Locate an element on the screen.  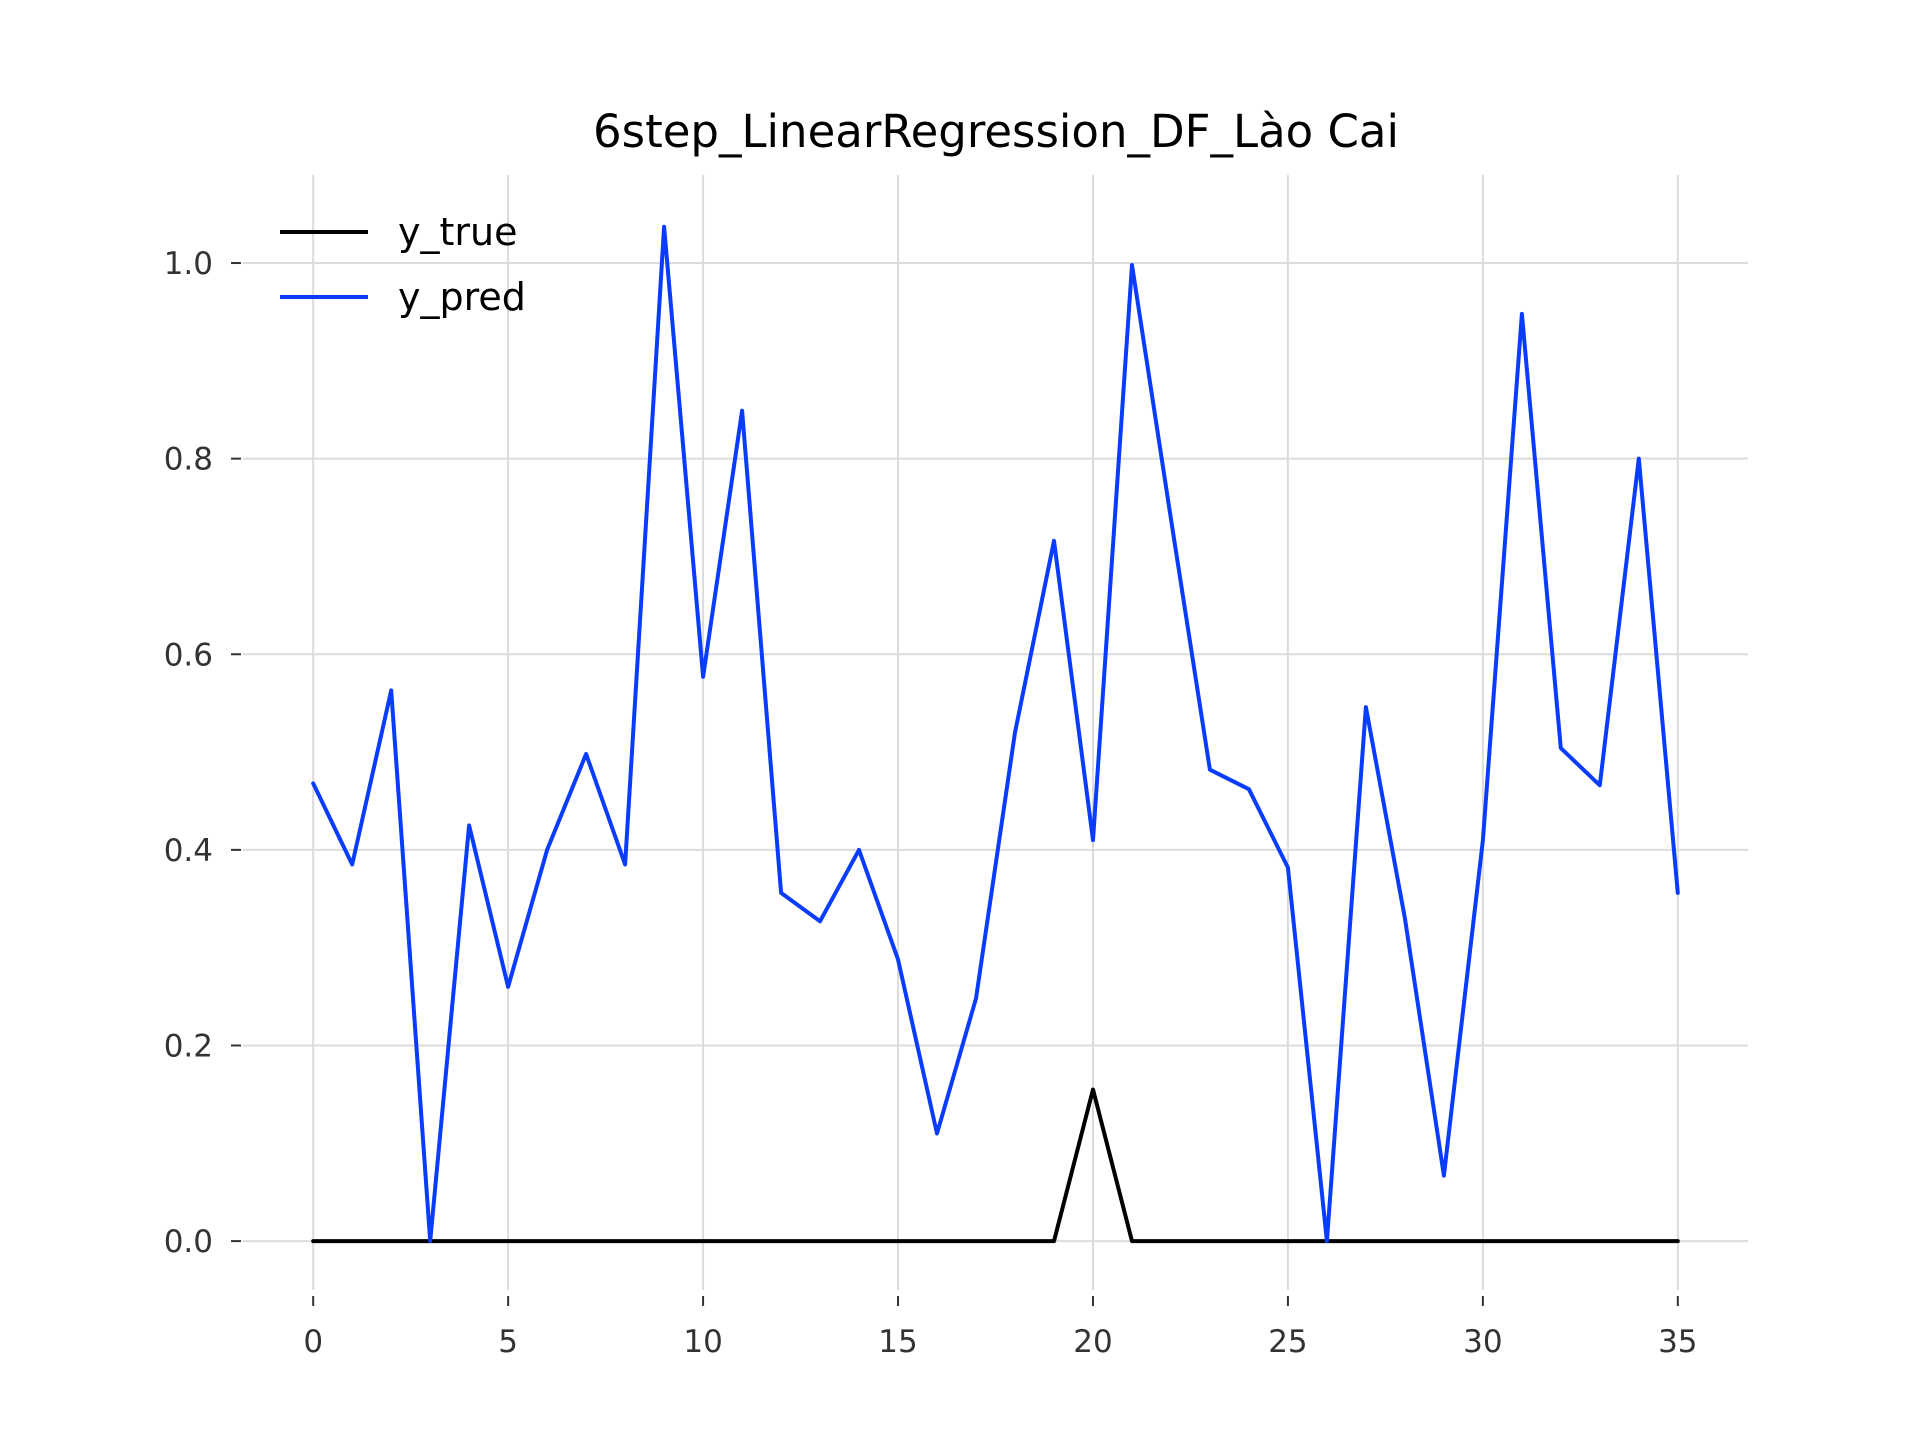
x-tick-label: 15 is located at coordinates (897, 1342).